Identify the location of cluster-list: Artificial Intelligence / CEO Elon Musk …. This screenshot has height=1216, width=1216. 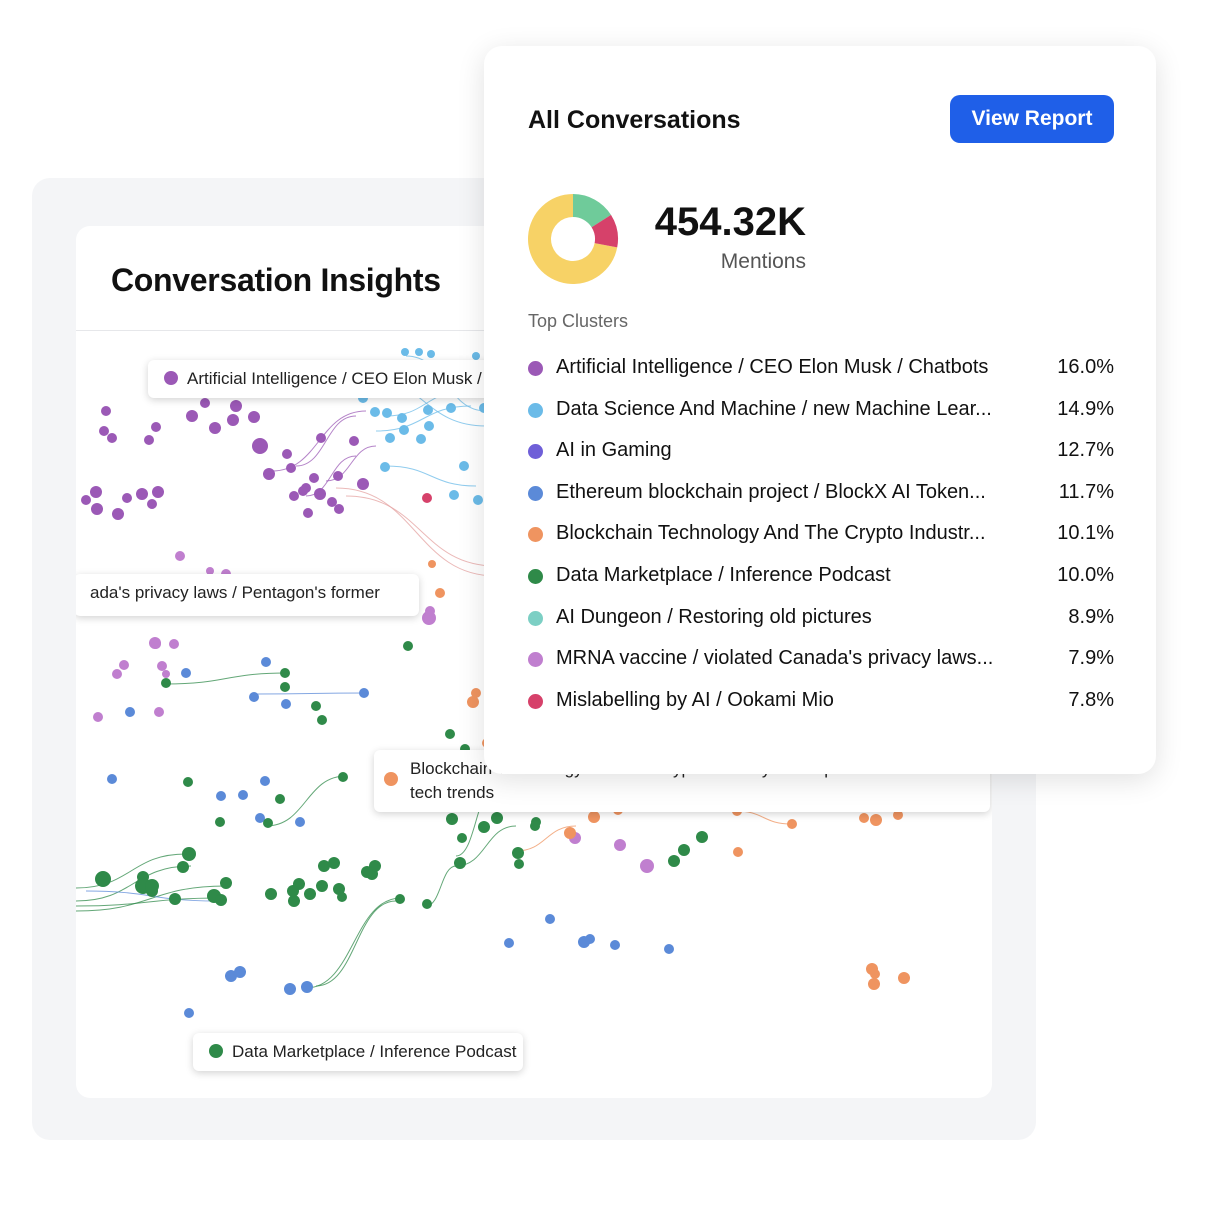
(820, 539).